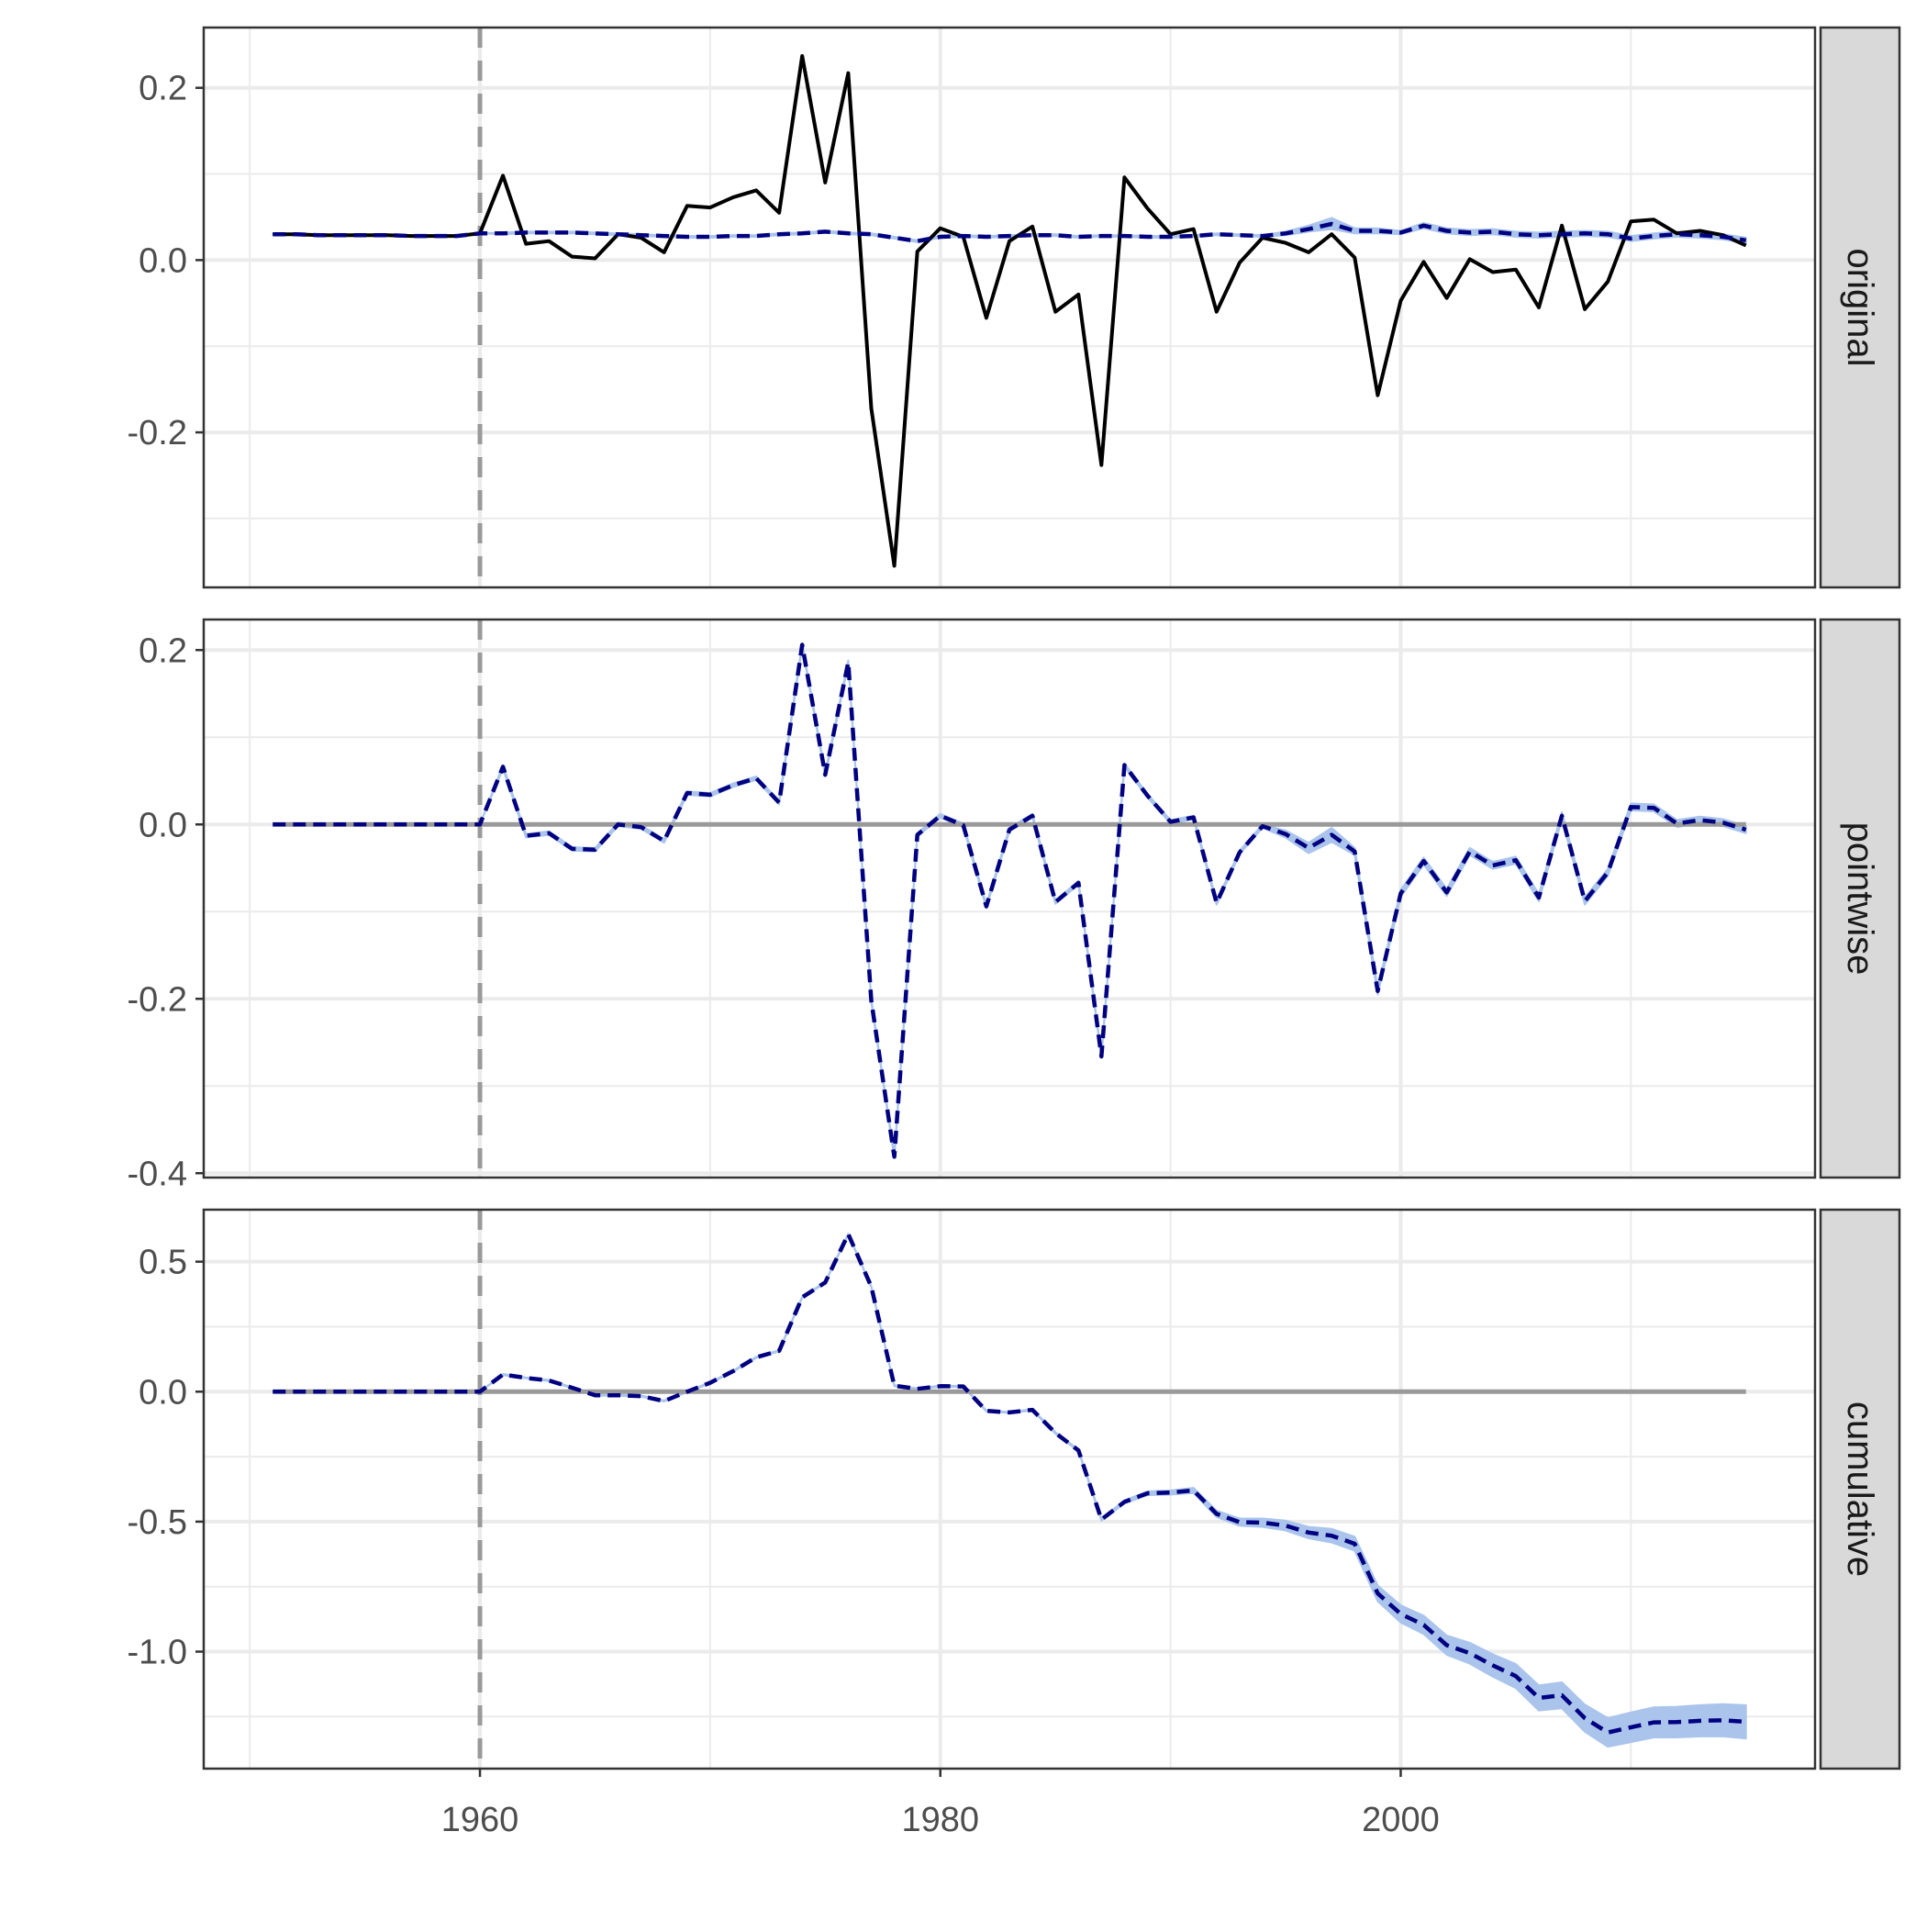  I want to click on counterfactual-line, so click(1010, 232).